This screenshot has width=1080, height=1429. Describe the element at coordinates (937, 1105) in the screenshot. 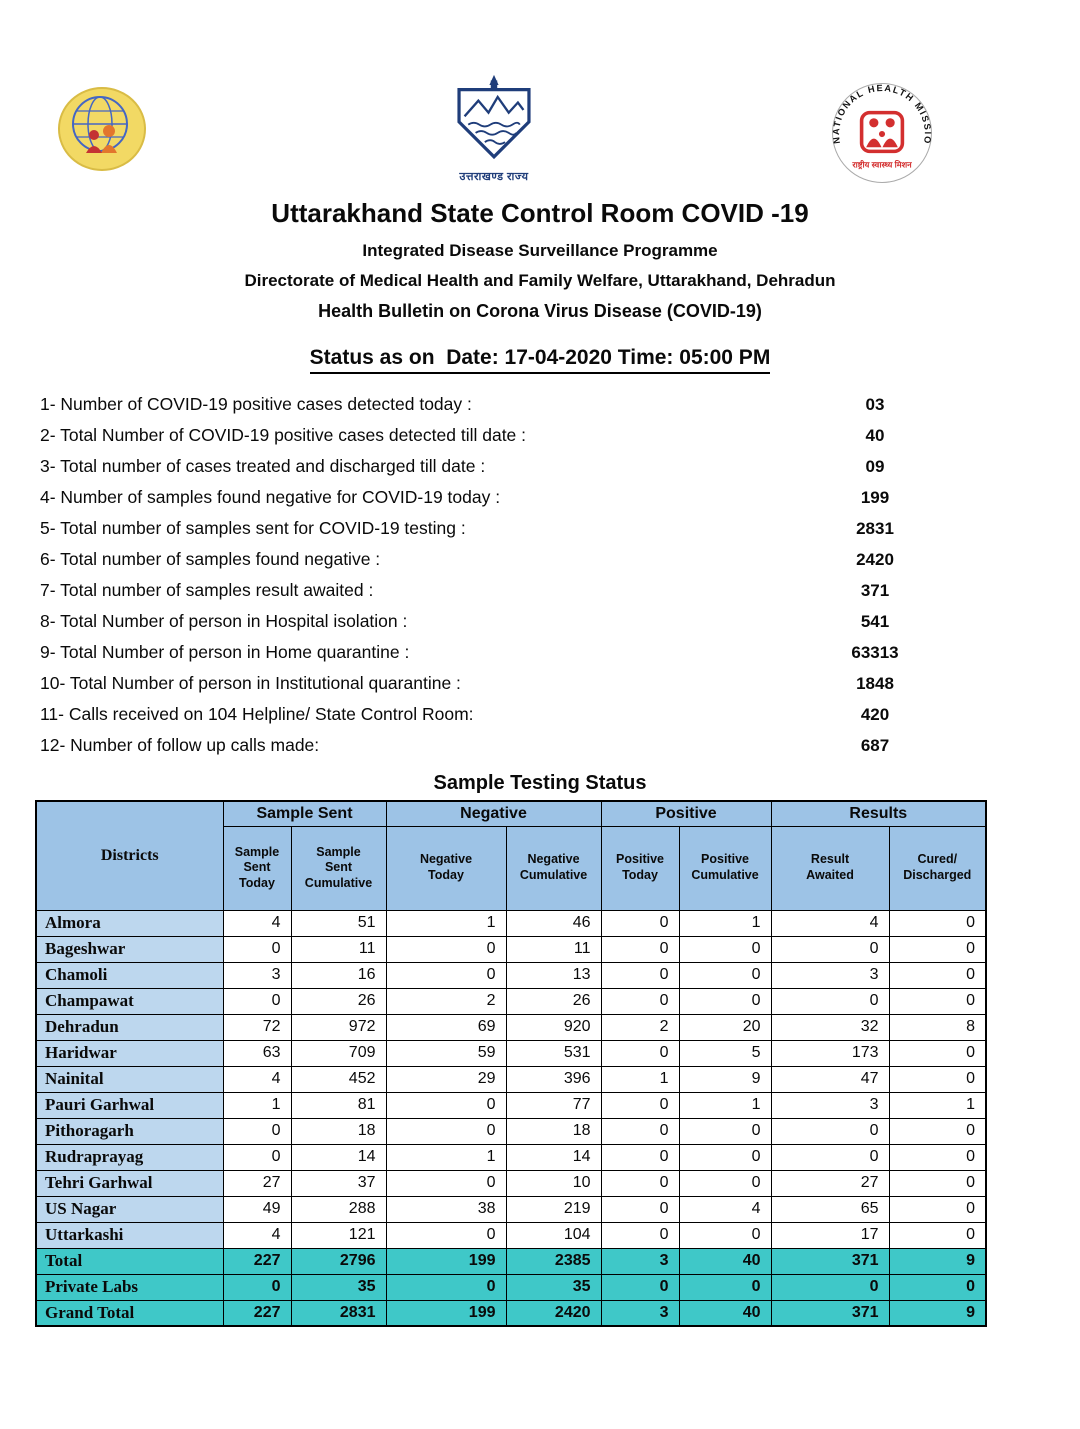

I see `value-cell: 1` at that location.